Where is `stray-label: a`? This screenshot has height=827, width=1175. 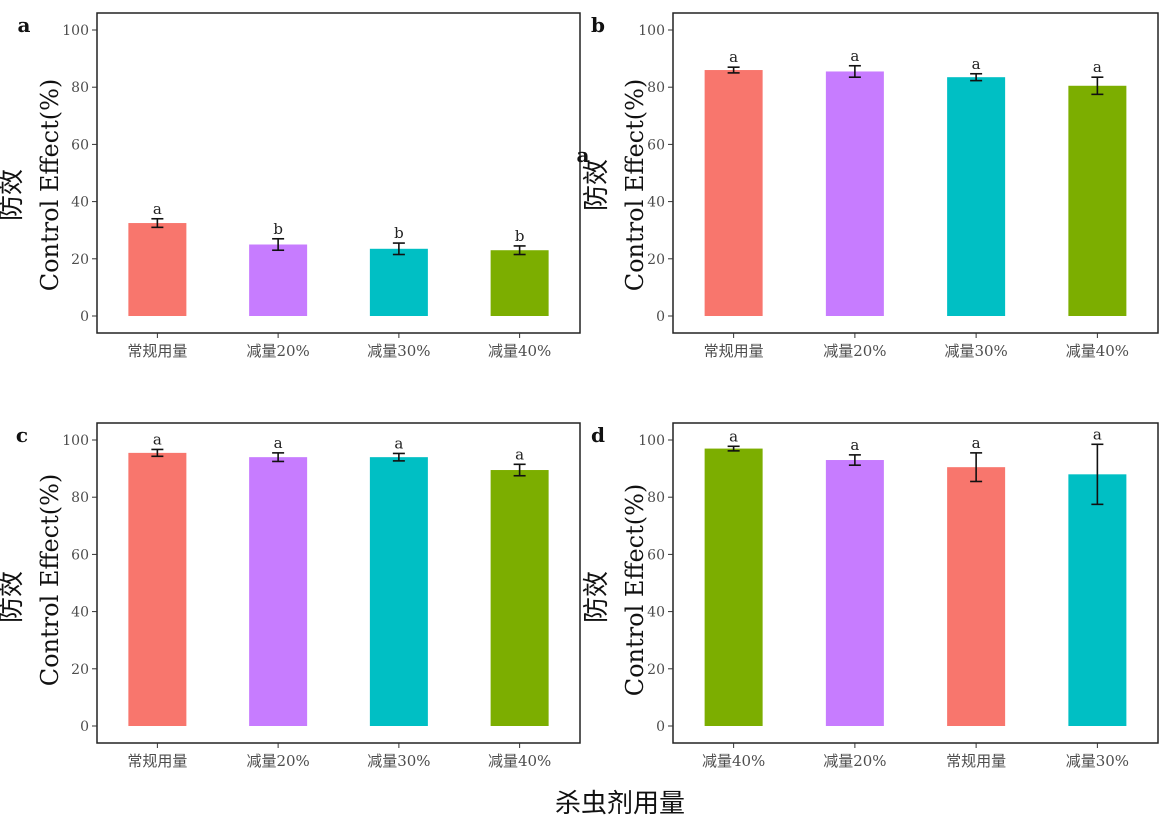
stray-label: a is located at coordinates (583, 155).